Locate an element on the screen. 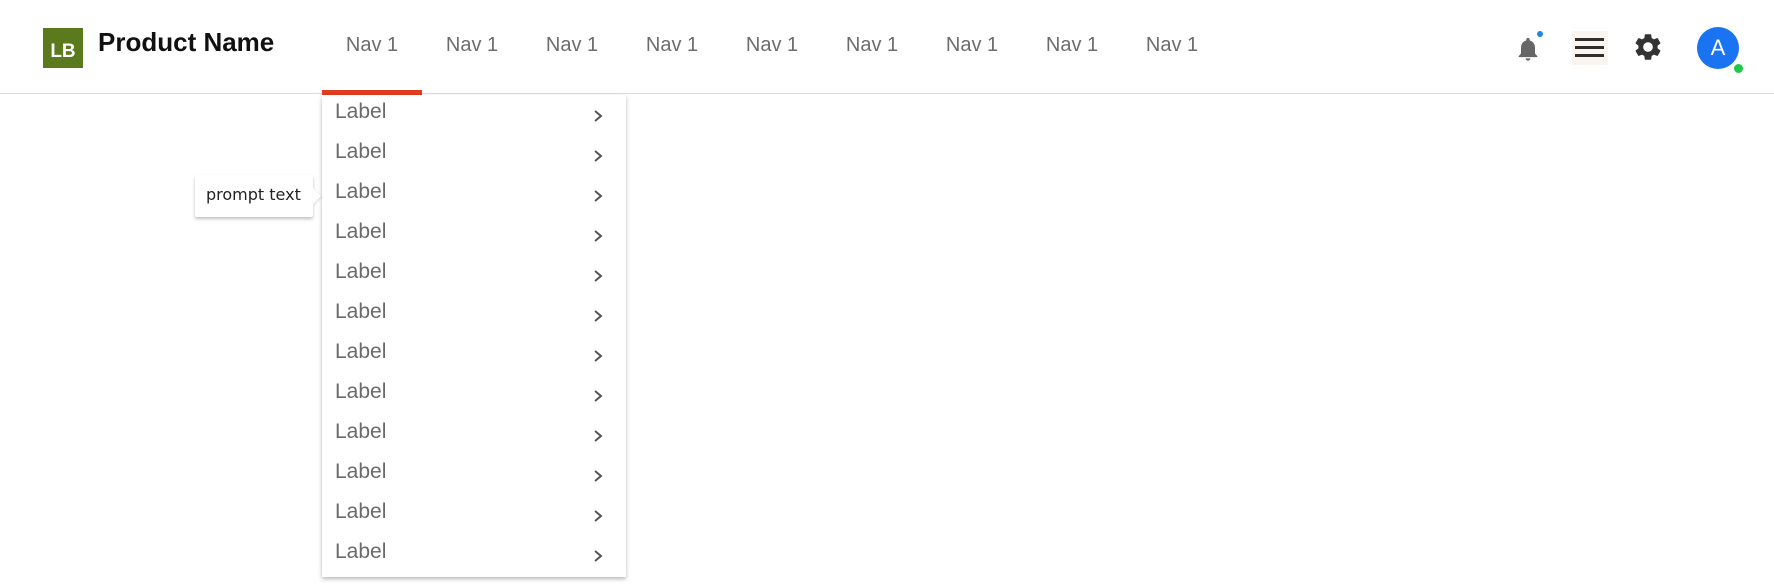  gear-icon is located at coordinates (1648, 47).